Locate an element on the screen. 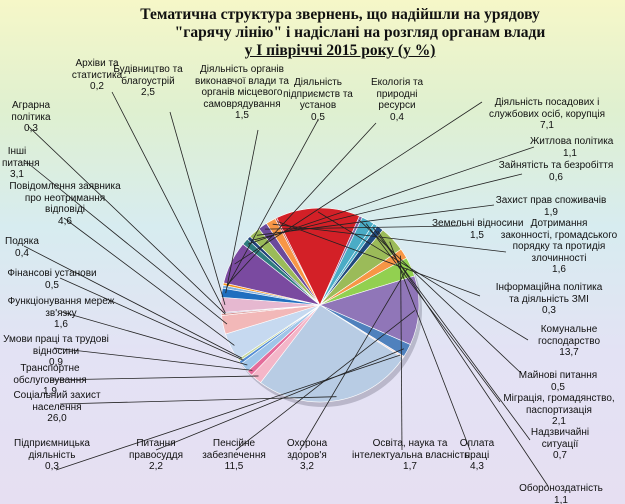 The image size is (625, 504). slice-label-value: 13,7 is located at coordinates (569, 352).